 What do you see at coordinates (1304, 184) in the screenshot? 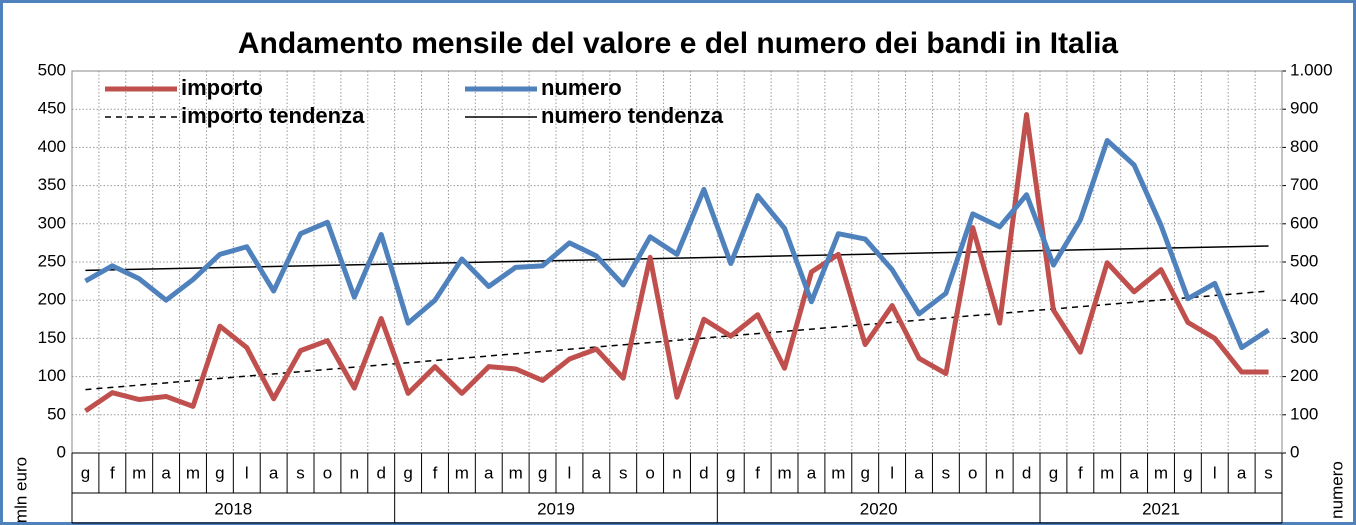
I see `y2-tick-label: 700` at bounding box center [1304, 184].